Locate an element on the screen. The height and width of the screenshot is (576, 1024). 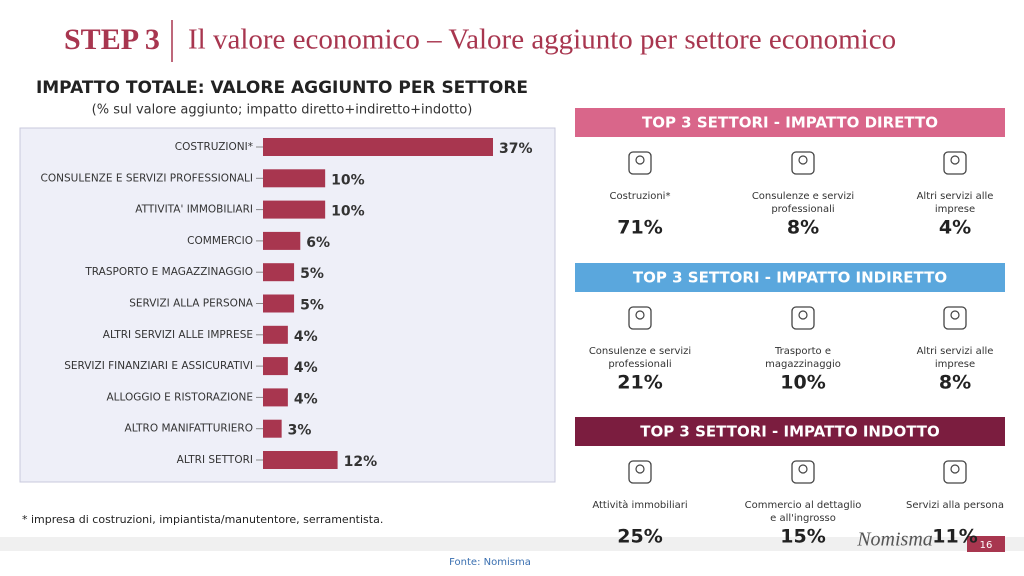
category-label: TRASPORTO E MAGAZZINAGGIO is located at coordinates (168, 272).